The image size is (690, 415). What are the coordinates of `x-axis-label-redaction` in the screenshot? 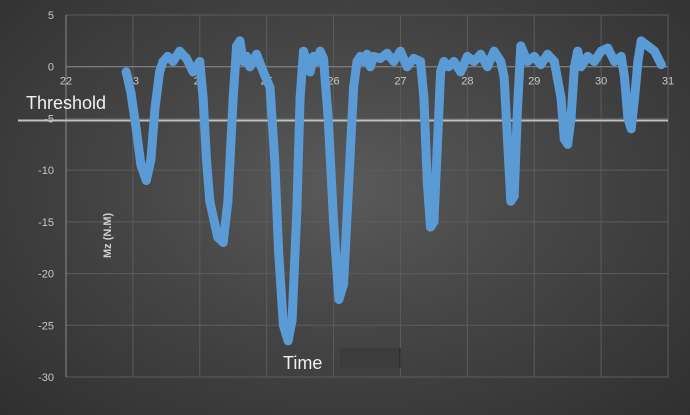 It's located at (370, 358).